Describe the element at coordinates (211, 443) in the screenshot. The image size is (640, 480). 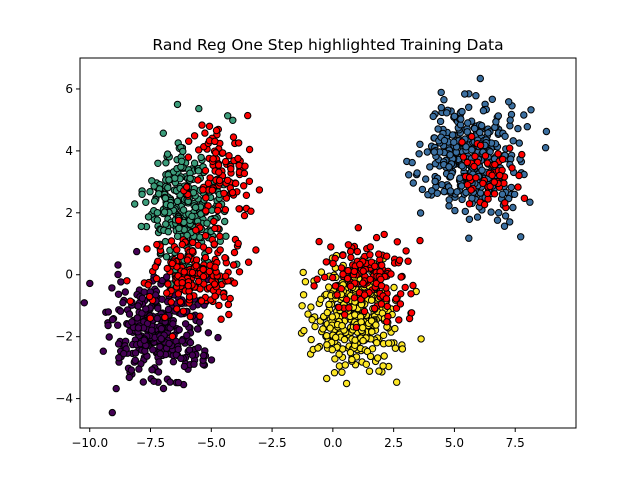
I see `x-tick-label: −5.0` at that location.